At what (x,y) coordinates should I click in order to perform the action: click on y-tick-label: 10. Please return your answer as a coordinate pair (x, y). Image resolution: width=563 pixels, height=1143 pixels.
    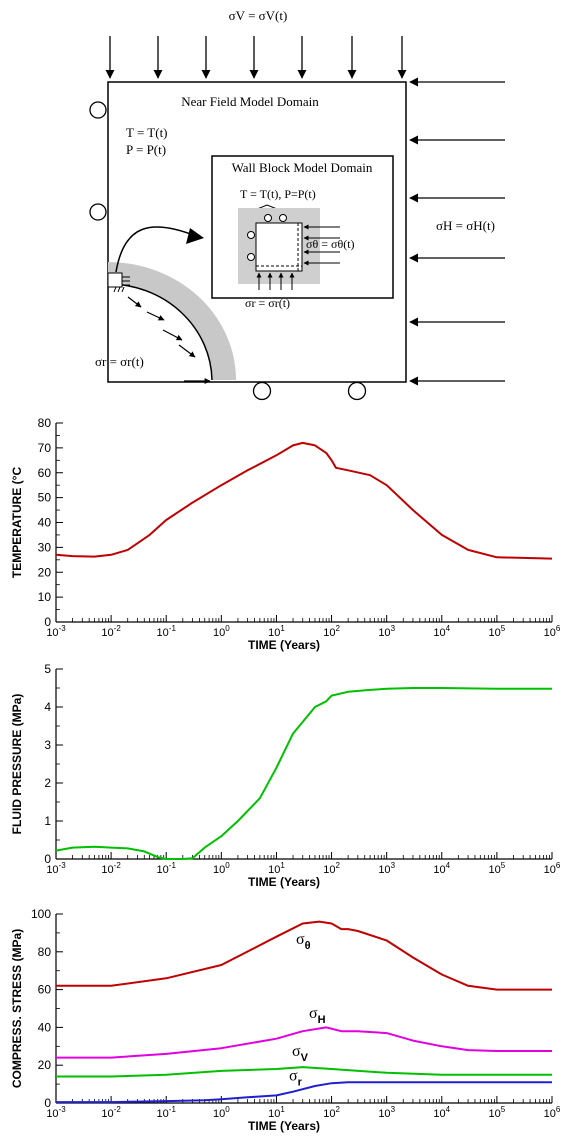
    Looking at the image, I should click on (45, 597).